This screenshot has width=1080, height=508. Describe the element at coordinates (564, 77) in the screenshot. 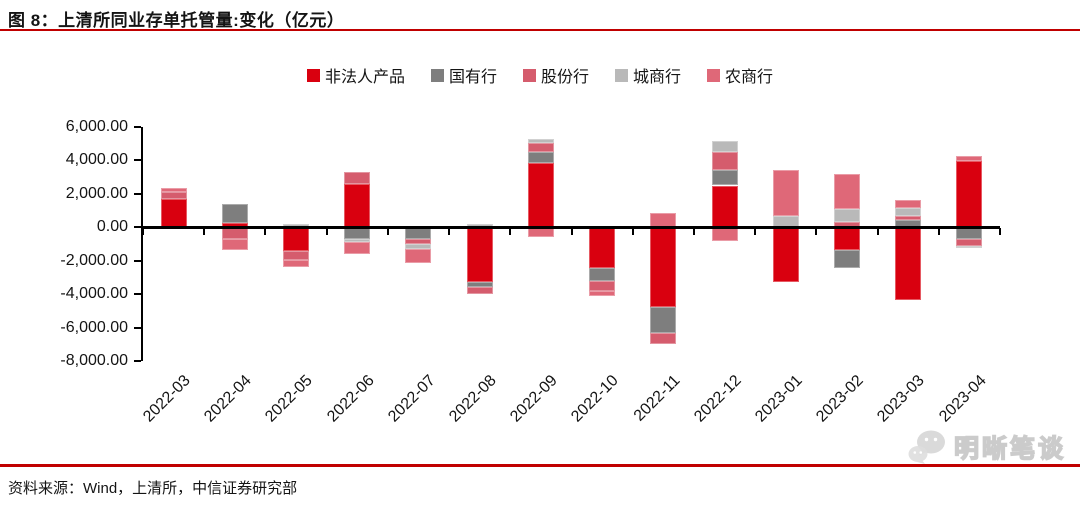

I see `legend-label: 股份行` at that location.